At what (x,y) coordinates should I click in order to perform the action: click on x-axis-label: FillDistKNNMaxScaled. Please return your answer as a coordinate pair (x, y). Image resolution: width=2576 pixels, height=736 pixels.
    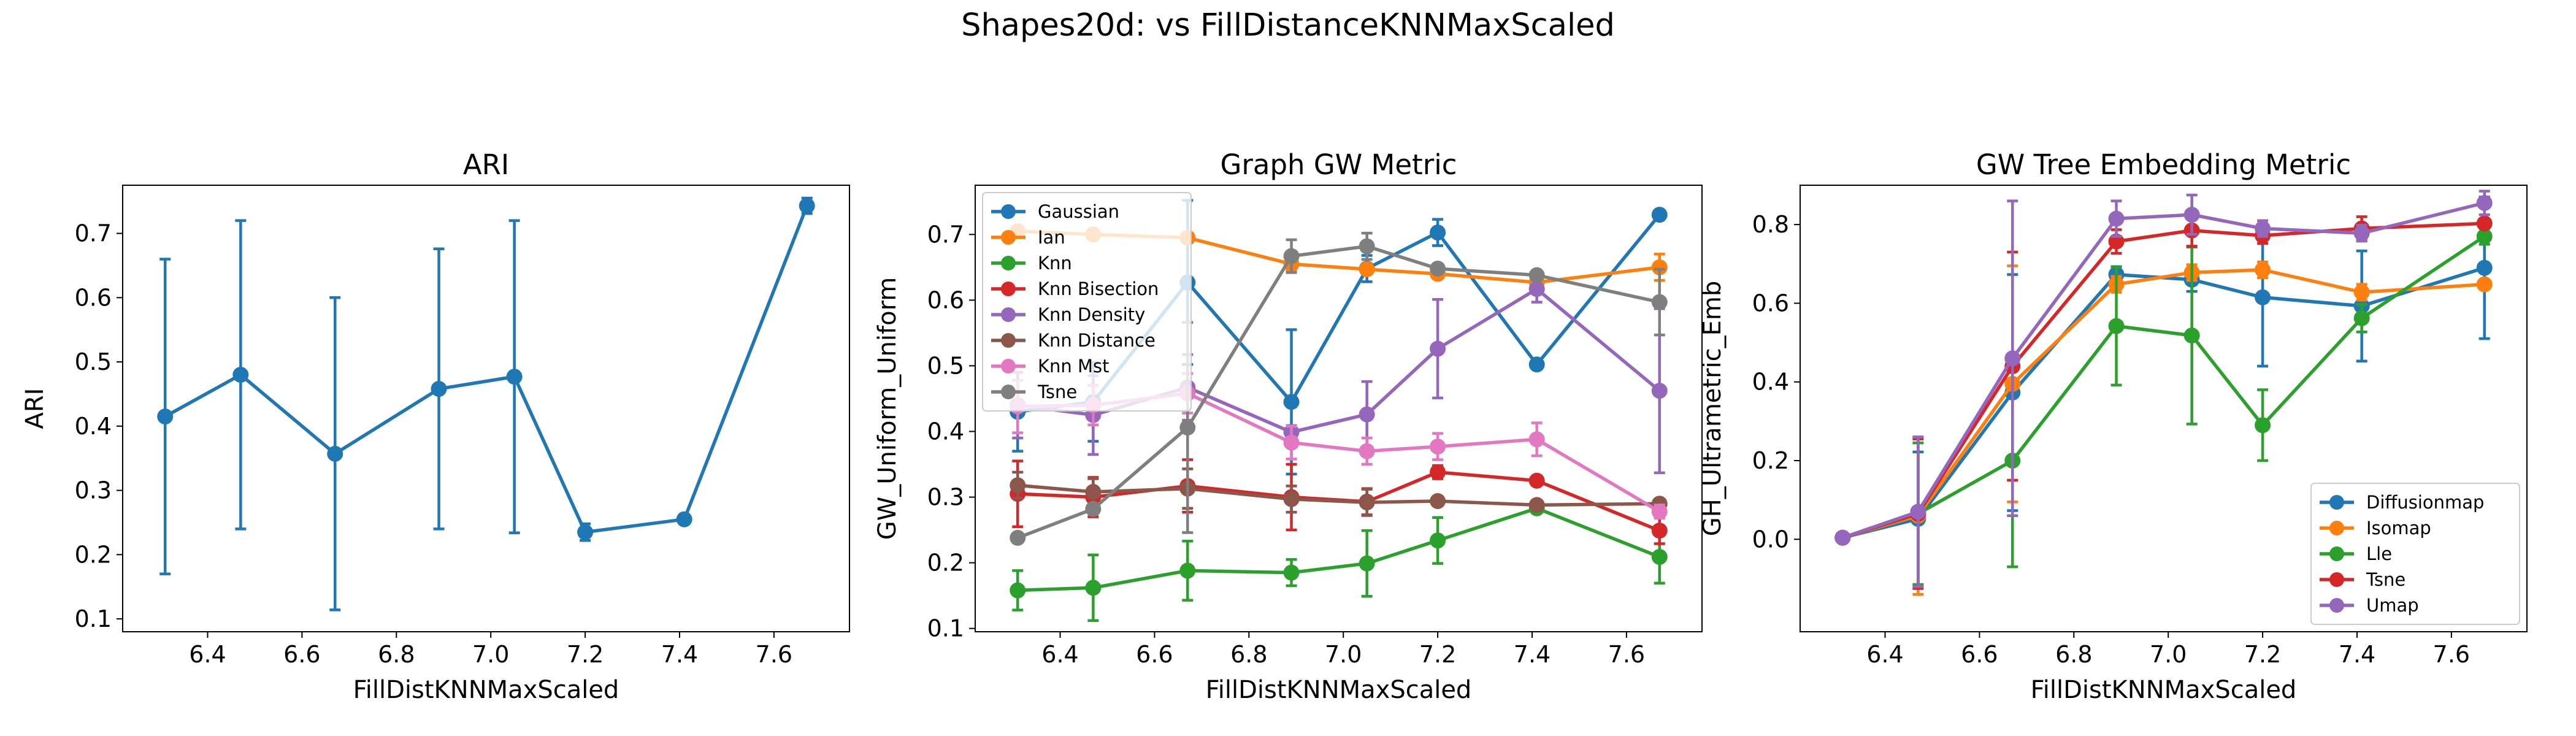
    Looking at the image, I should click on (2164, 690).